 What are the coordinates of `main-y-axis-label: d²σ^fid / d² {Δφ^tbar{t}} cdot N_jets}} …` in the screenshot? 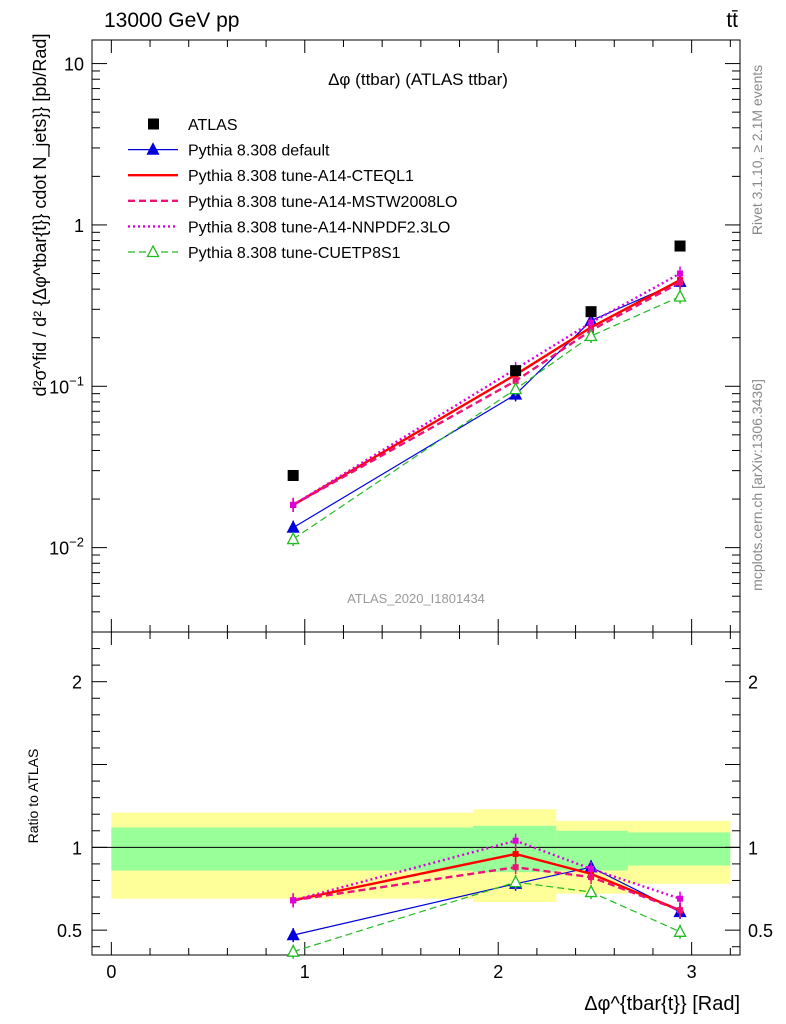 It's located at (40, 215).